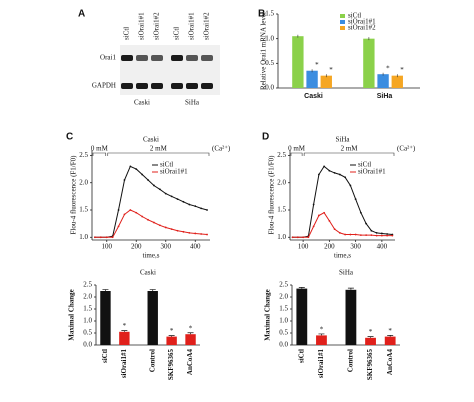  I want to click on y-tick-label: 1.0, so click(283, 321).